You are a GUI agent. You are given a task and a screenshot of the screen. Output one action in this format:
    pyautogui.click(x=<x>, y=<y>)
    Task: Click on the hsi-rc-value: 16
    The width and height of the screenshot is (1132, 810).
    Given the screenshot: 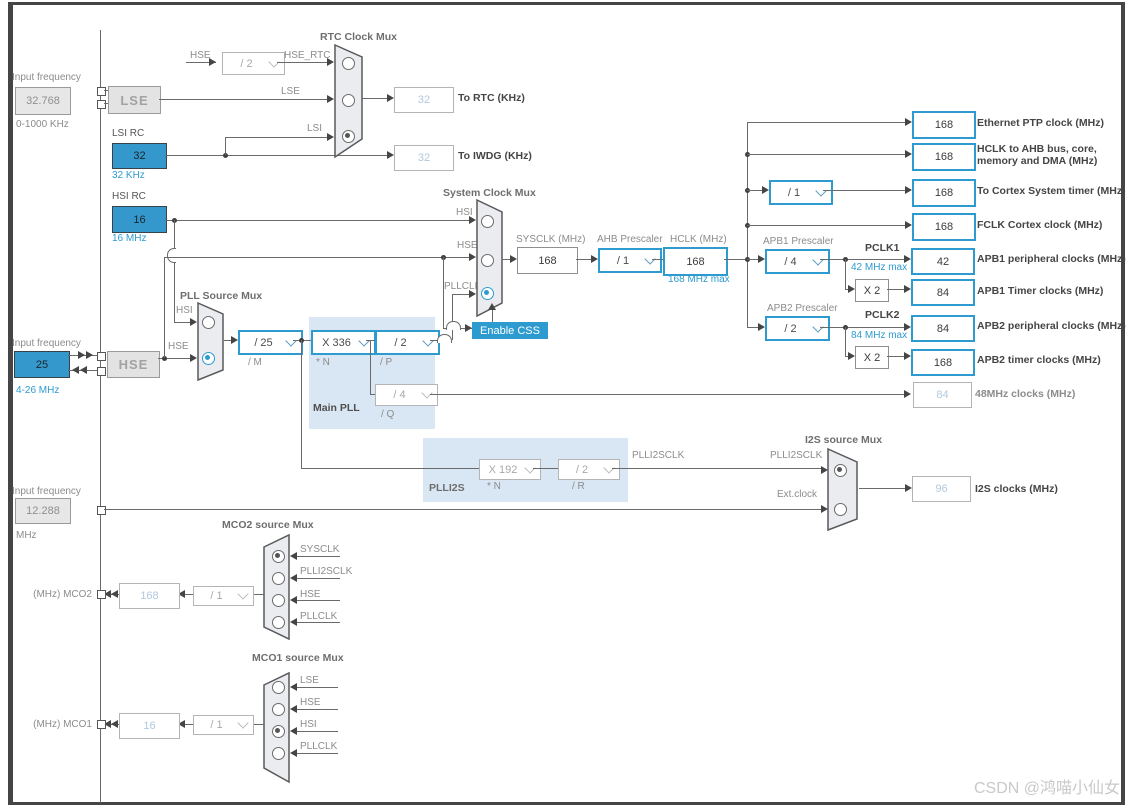 What is the action you would take?
    pyautogui.click(x=139, y=219)
    